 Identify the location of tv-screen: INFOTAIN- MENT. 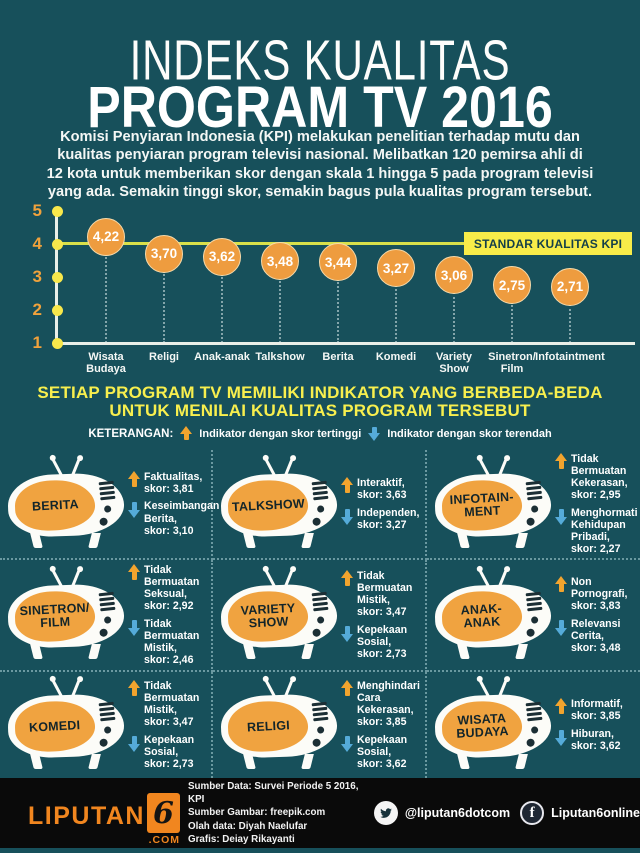
(482, 505).